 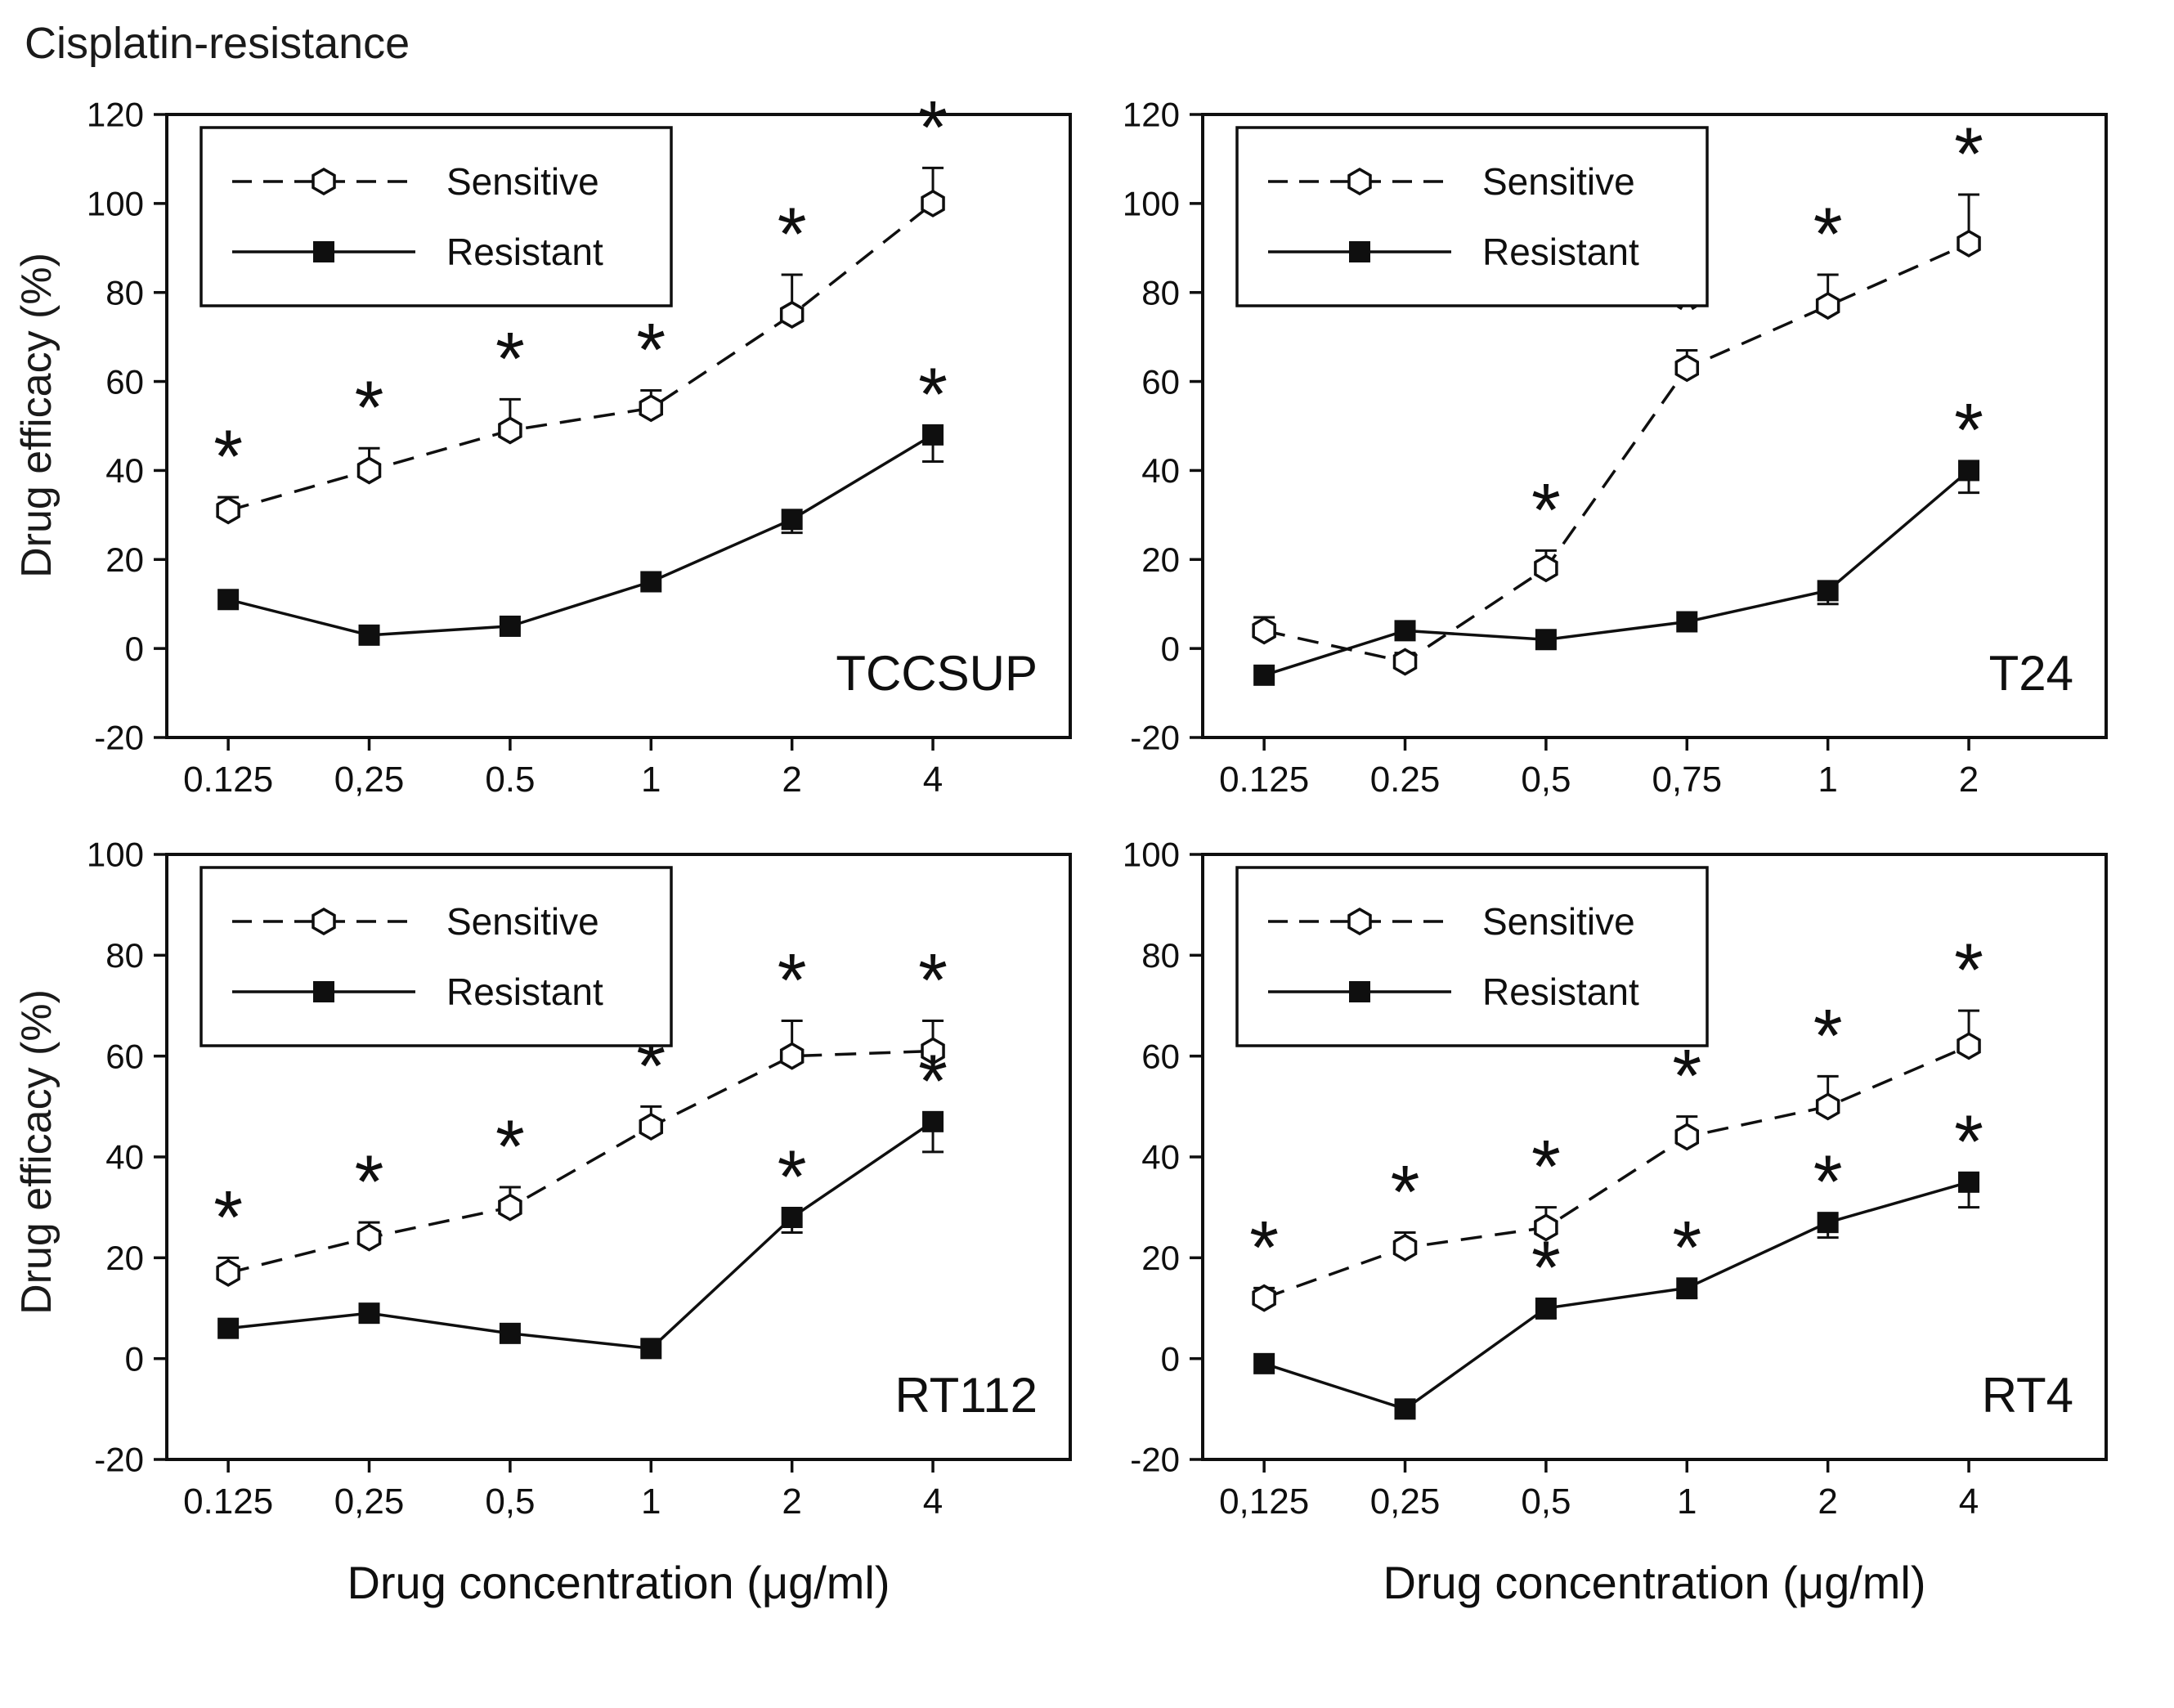 I want to click on column-gap, so click(x=1096, y=1233).